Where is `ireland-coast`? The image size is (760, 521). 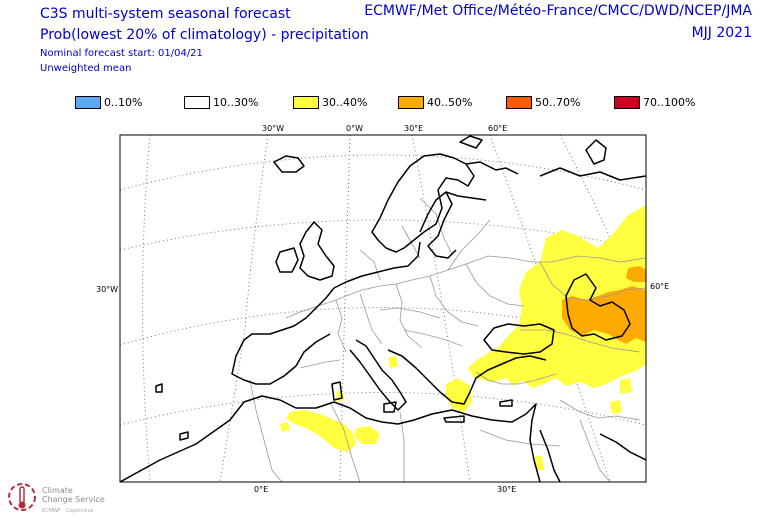 ireland-coast is located at coordinates (287, 260).